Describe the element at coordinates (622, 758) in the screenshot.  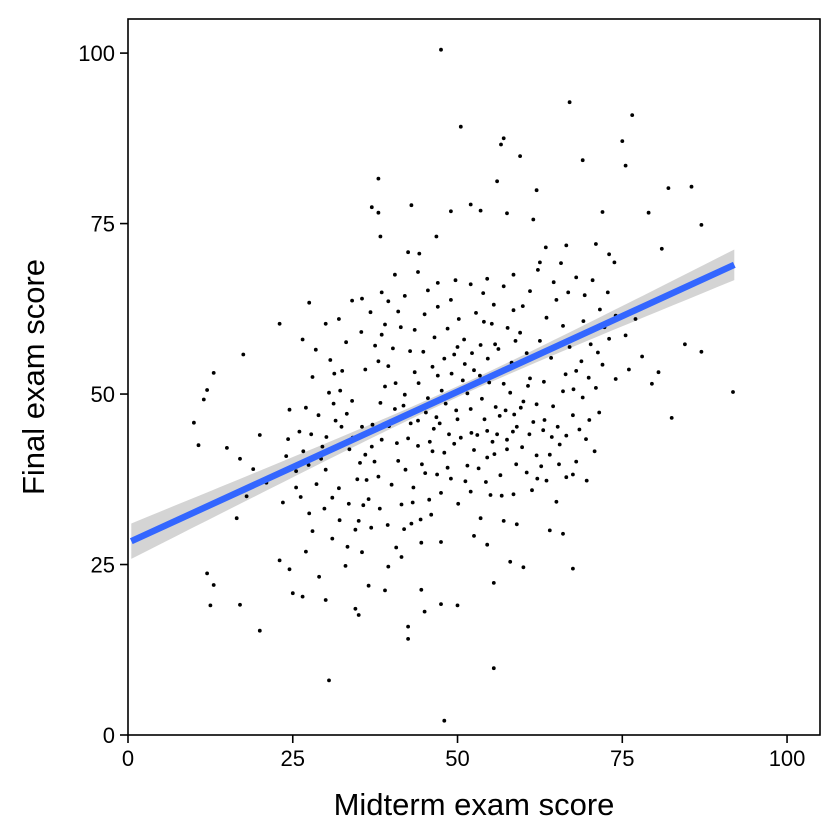
I see `x-tick-label: 75` at that location.